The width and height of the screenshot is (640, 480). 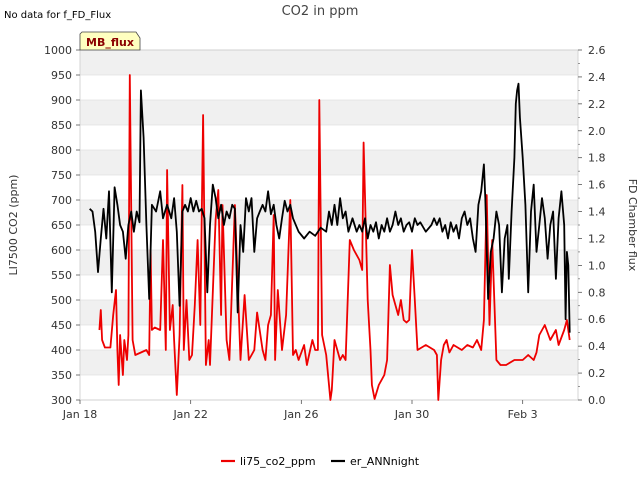 What do you see at coordinates (61, 125) in the screenshot?
I see `left-tick-label: 850` at bounding box center [61, 125].